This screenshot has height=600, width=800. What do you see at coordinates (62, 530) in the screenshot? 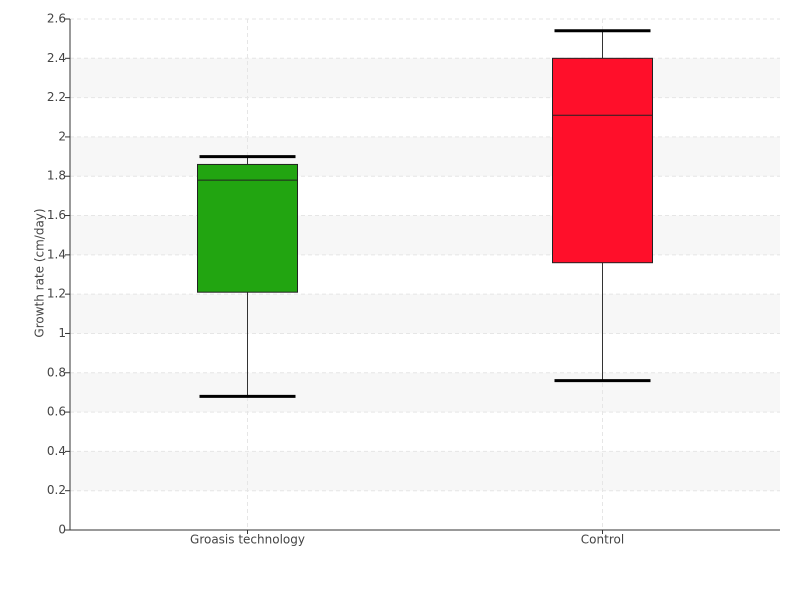
I see `y-tick-label: 0` at bounding box center [62, 530].